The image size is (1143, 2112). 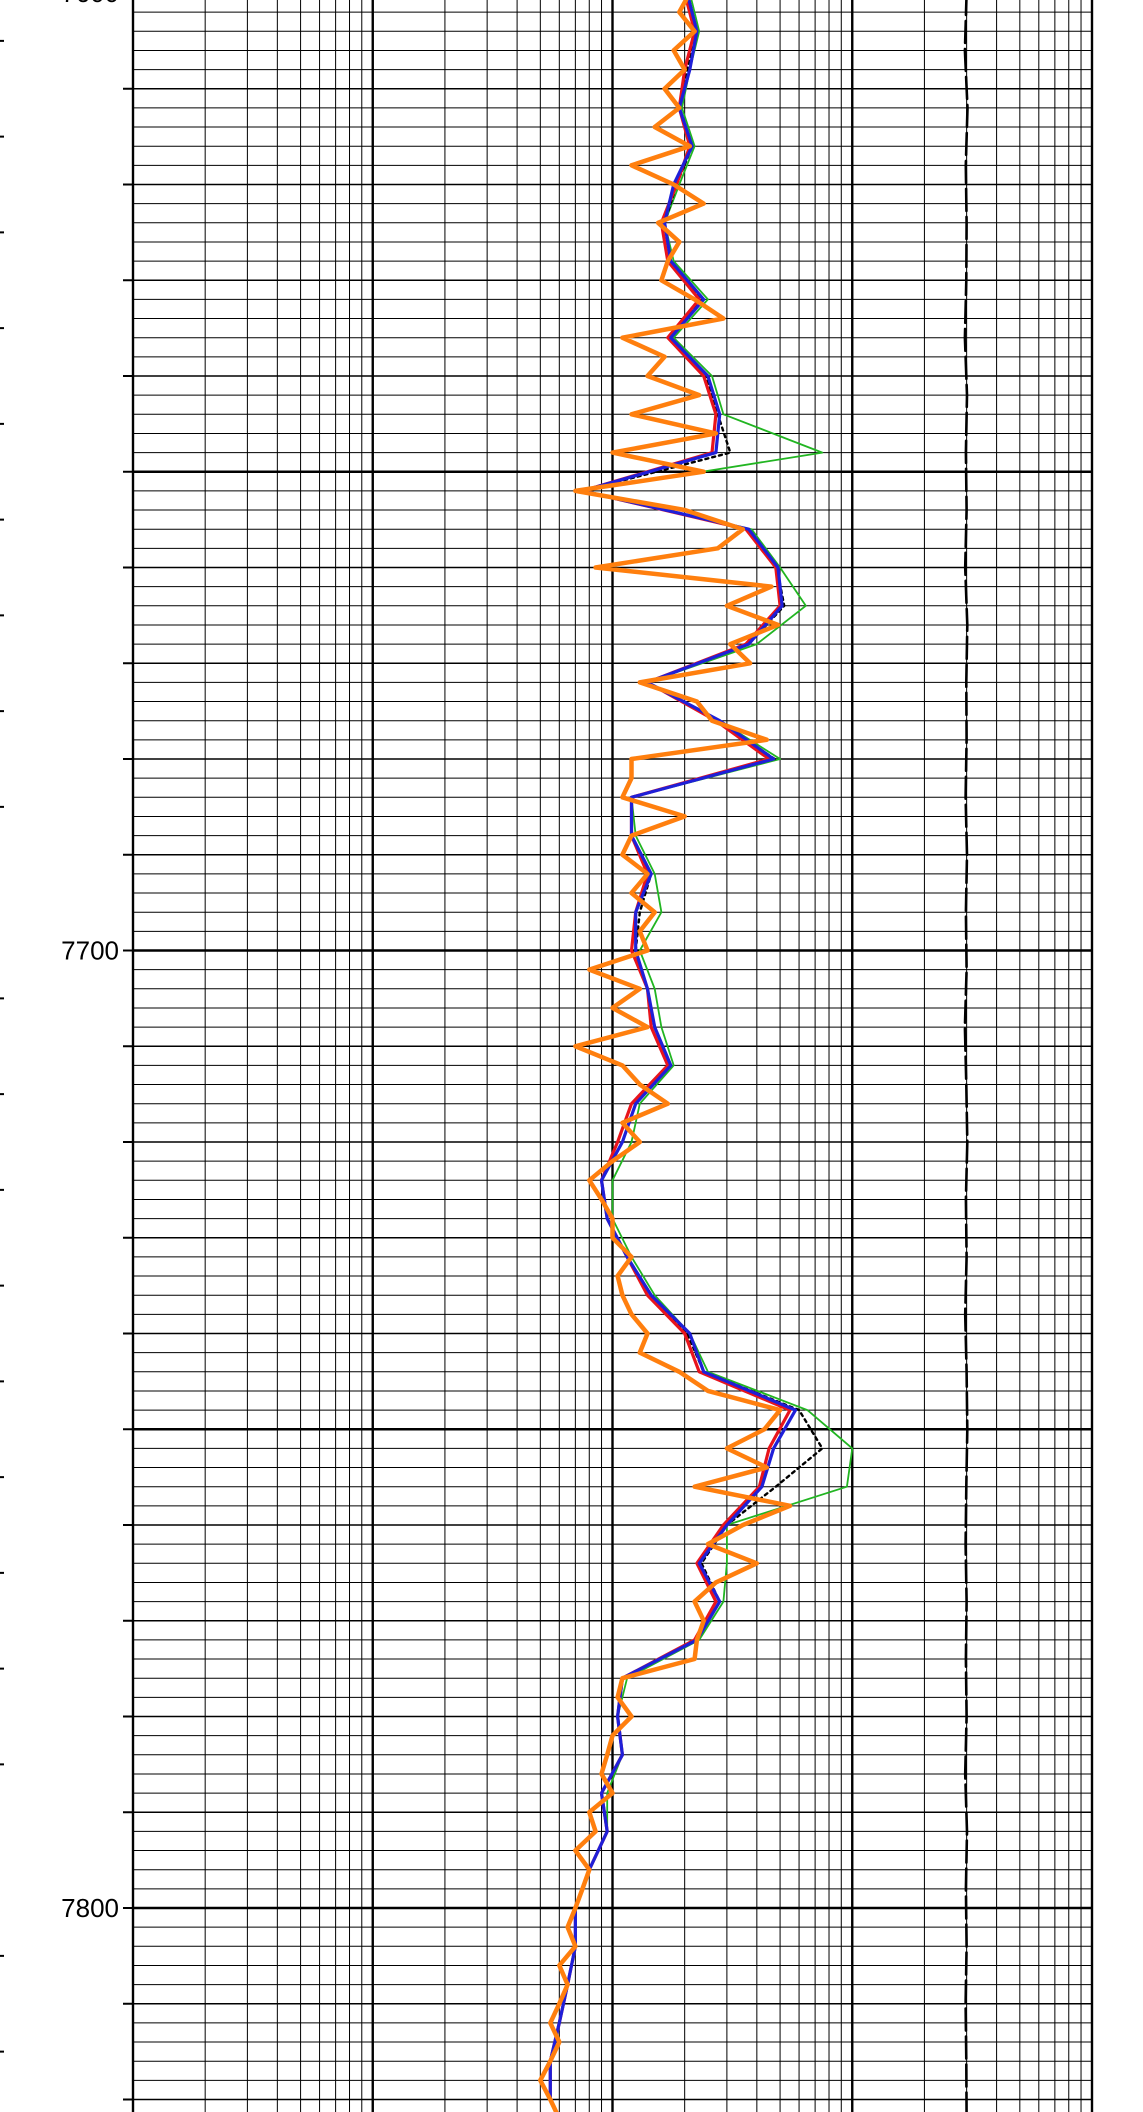 What do you see at coordinates (90, 1908) in the screenshot?
I see `depth-tick-label: 7800` at bounding box center [90, 1908].